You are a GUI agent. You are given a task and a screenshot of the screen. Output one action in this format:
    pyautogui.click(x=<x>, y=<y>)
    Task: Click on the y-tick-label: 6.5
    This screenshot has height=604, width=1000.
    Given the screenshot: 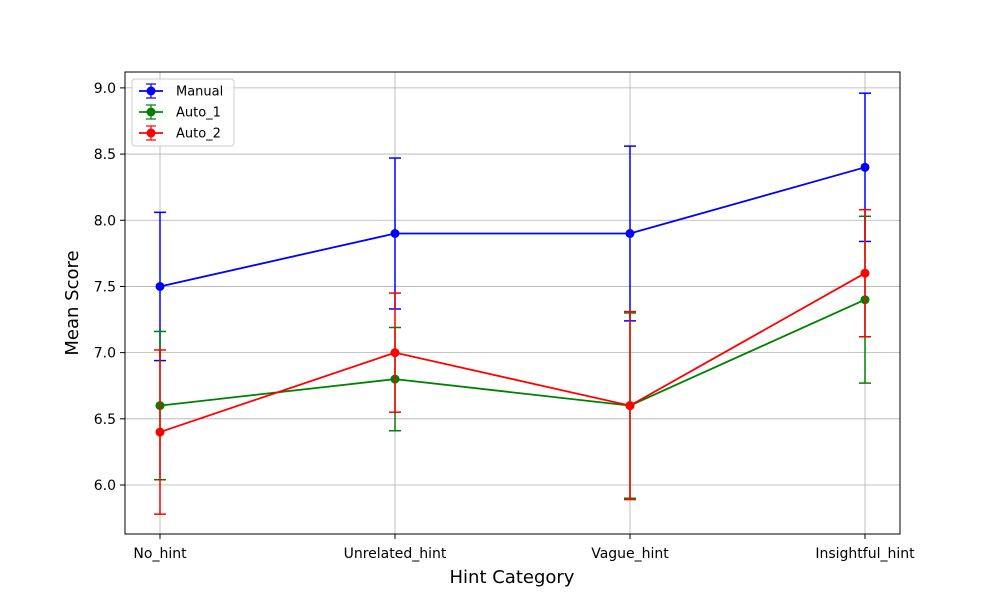 What is the action you would take?
    pyautogui.click(x=105, y=420)
    